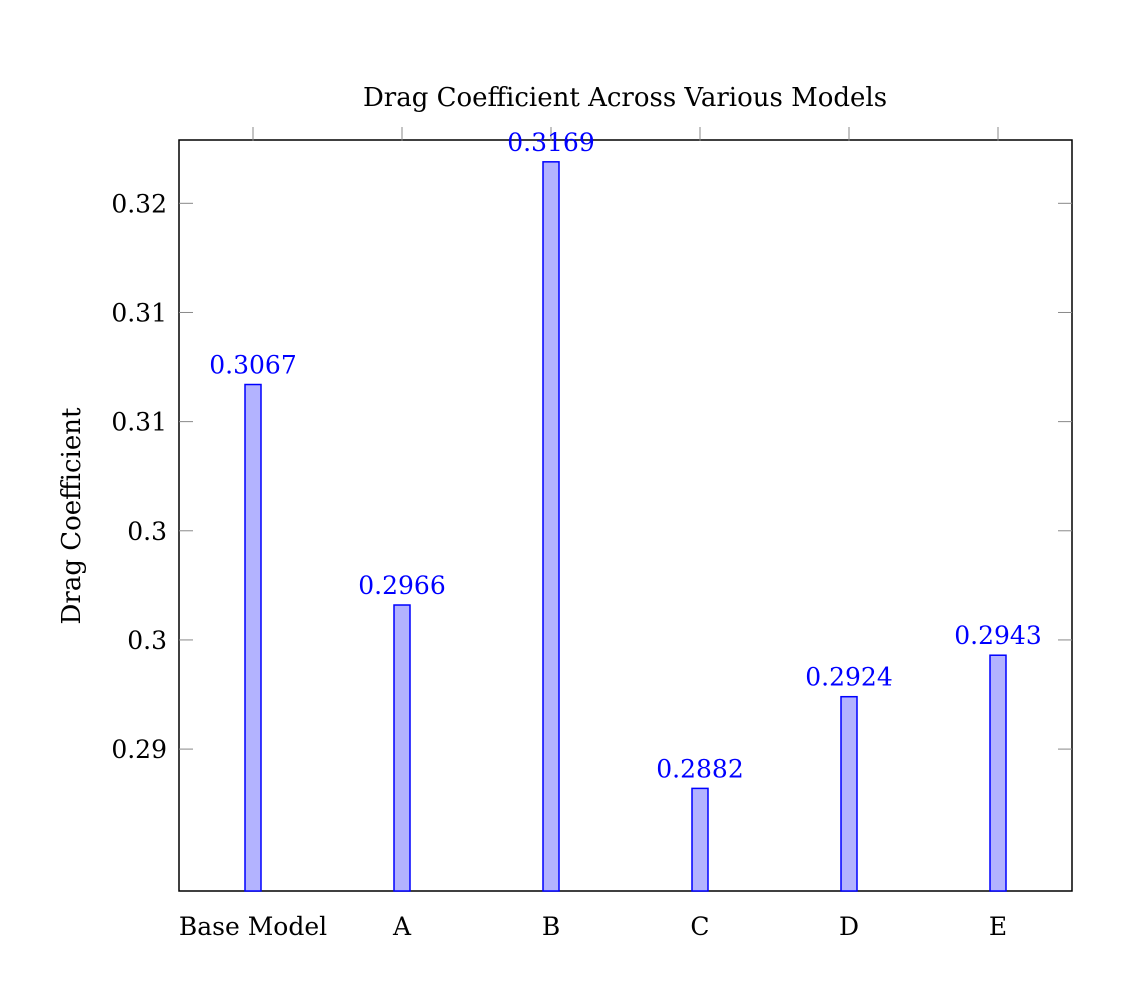  Describe the element at coordinates (848, 677) in the screenshot. I see `data-label: 0.2924` at that location.